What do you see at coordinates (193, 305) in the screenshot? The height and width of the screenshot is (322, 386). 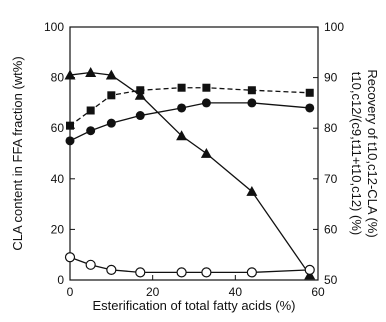 I see `x-axis-label: Esterification of total fatty acids (%)` at bounding box center [193, 305].